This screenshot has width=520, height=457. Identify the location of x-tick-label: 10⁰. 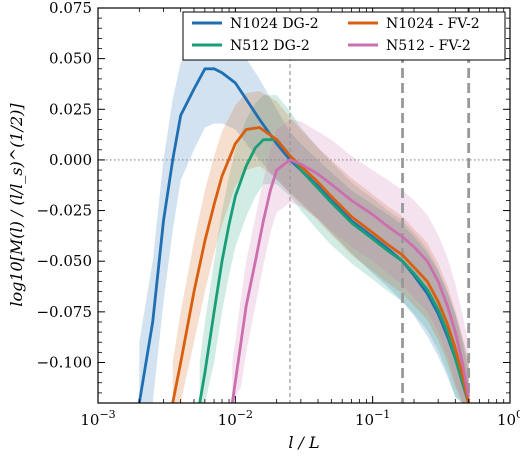
(508, 418).